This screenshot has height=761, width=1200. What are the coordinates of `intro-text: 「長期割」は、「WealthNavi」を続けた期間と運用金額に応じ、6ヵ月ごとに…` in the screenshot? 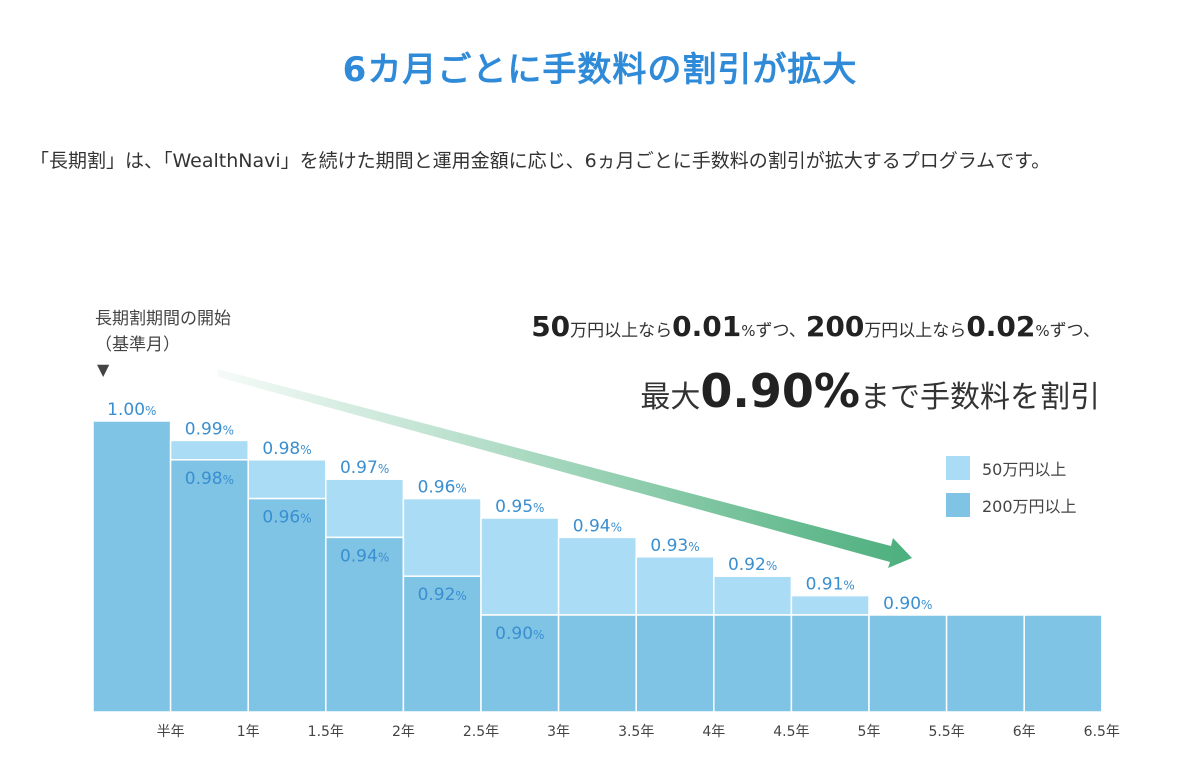 It's located at (540, 161).